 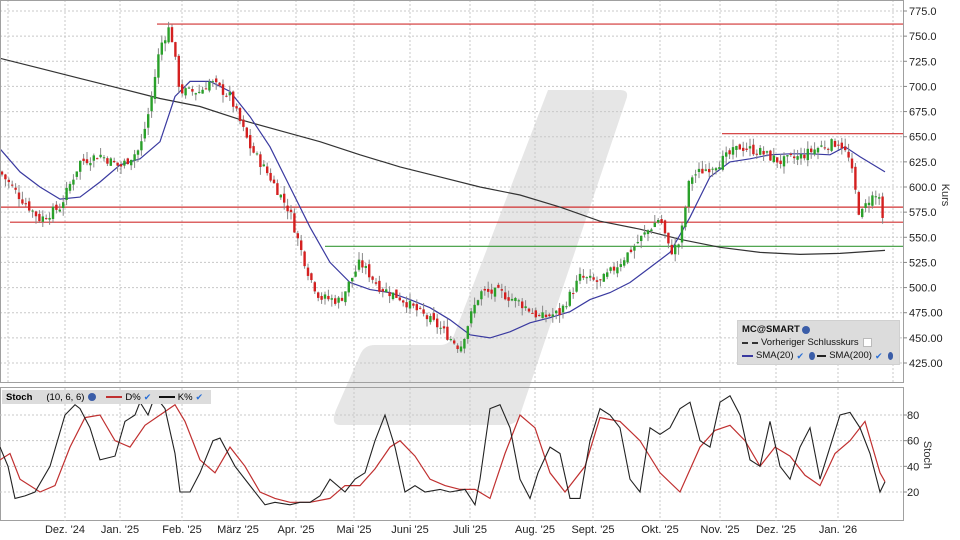 What do you see at coordinates (719, 530) in the screenshot?
I see `x-tick-label: Nov. '25` at bounding box center [719, 530].